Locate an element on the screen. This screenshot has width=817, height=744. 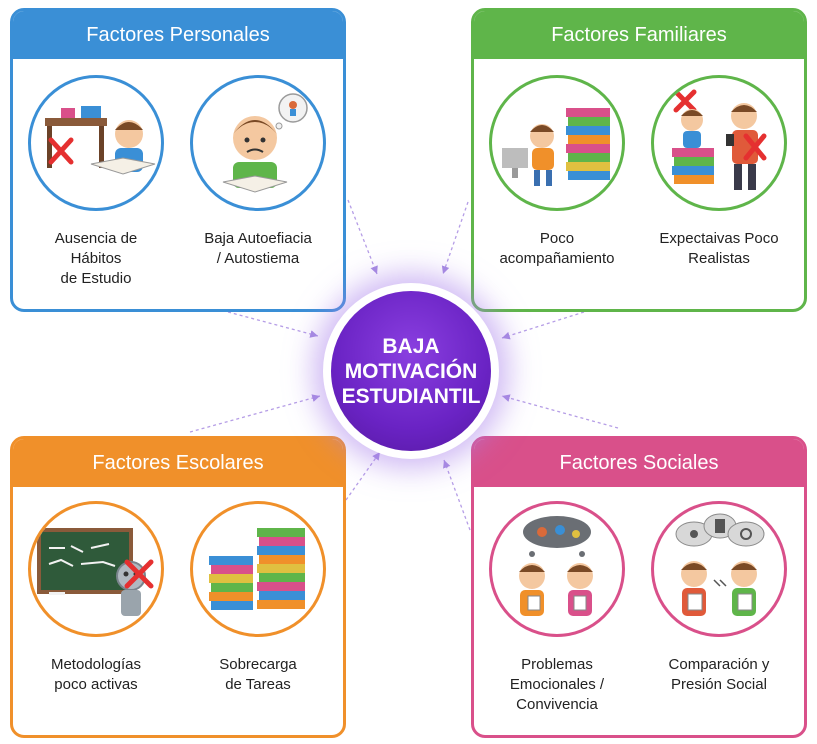
sad-reader-icon is located at coordinates (258, 143).